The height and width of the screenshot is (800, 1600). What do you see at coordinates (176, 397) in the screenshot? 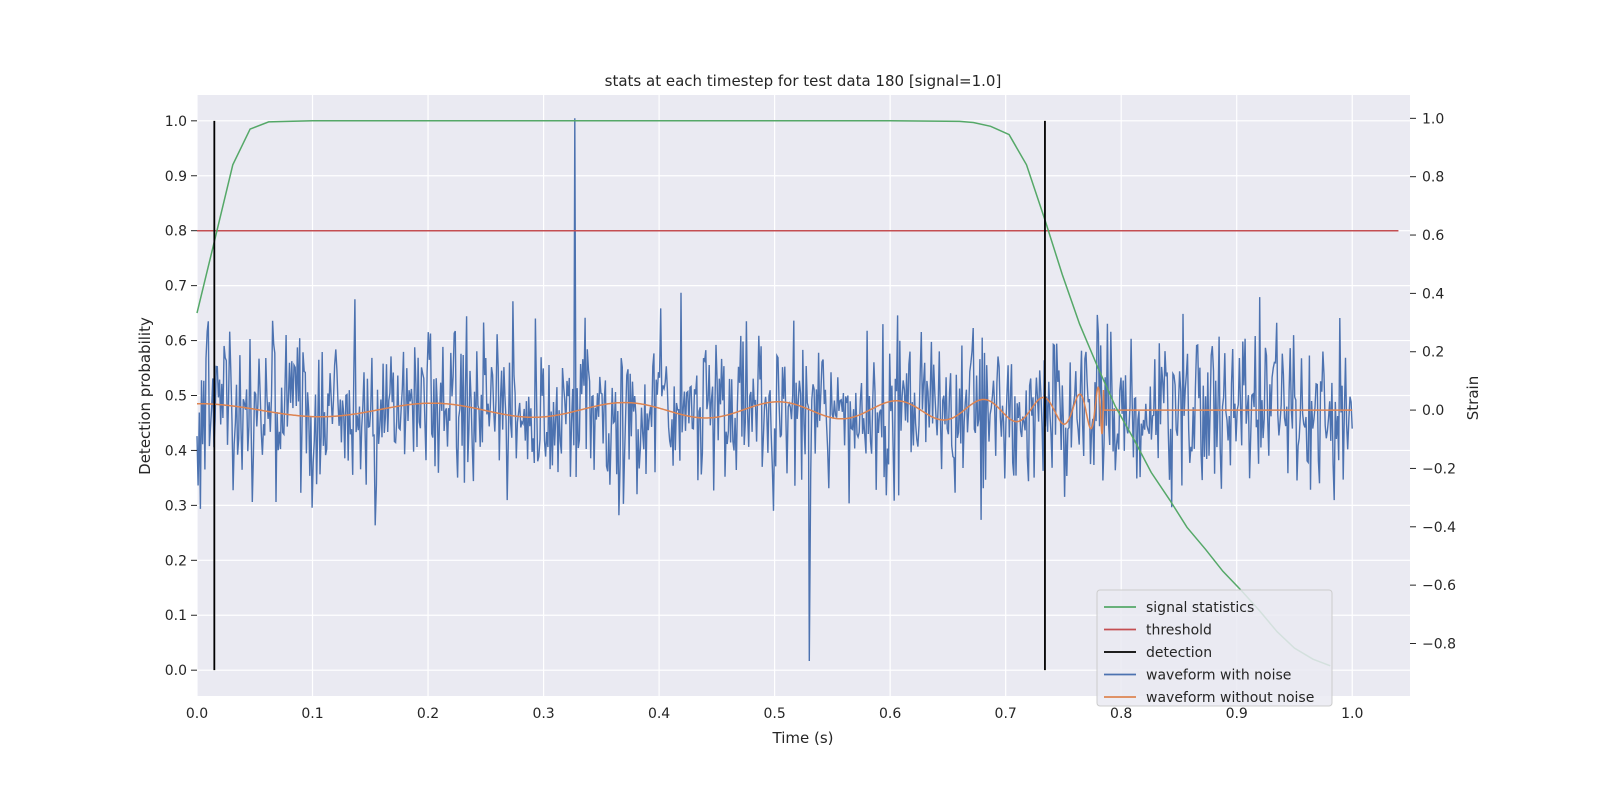
I see `y-tick-label: 0.5` at bounding box center [176, 397].